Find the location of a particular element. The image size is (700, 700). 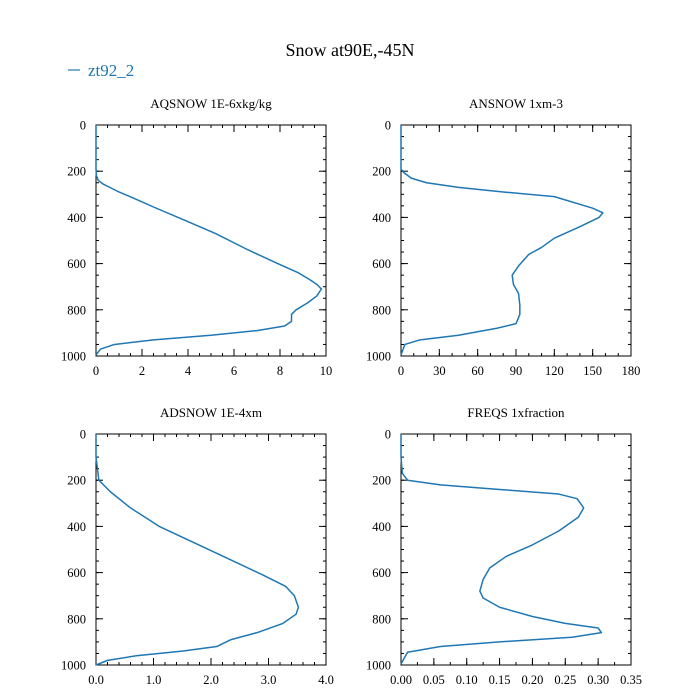

x-tick-label: 0.30 is located at coordinates (598, 680).